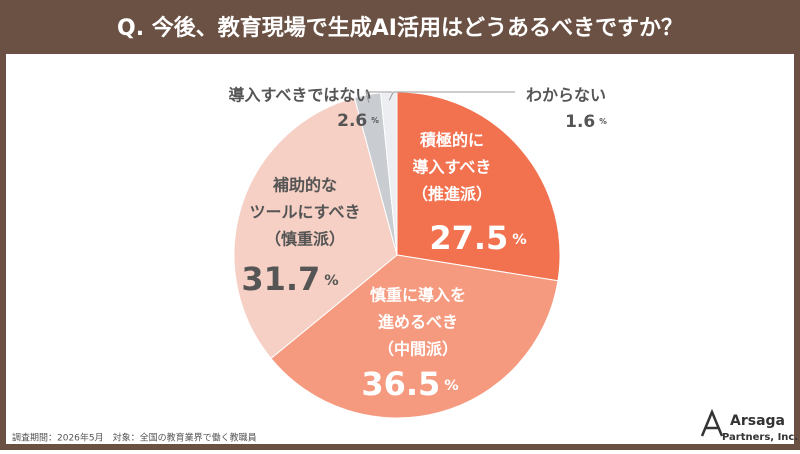 Image resolution: width=800 pixels, height=454 pixels. I want to click on slice-label: 進めるべき, so click(418, 322).